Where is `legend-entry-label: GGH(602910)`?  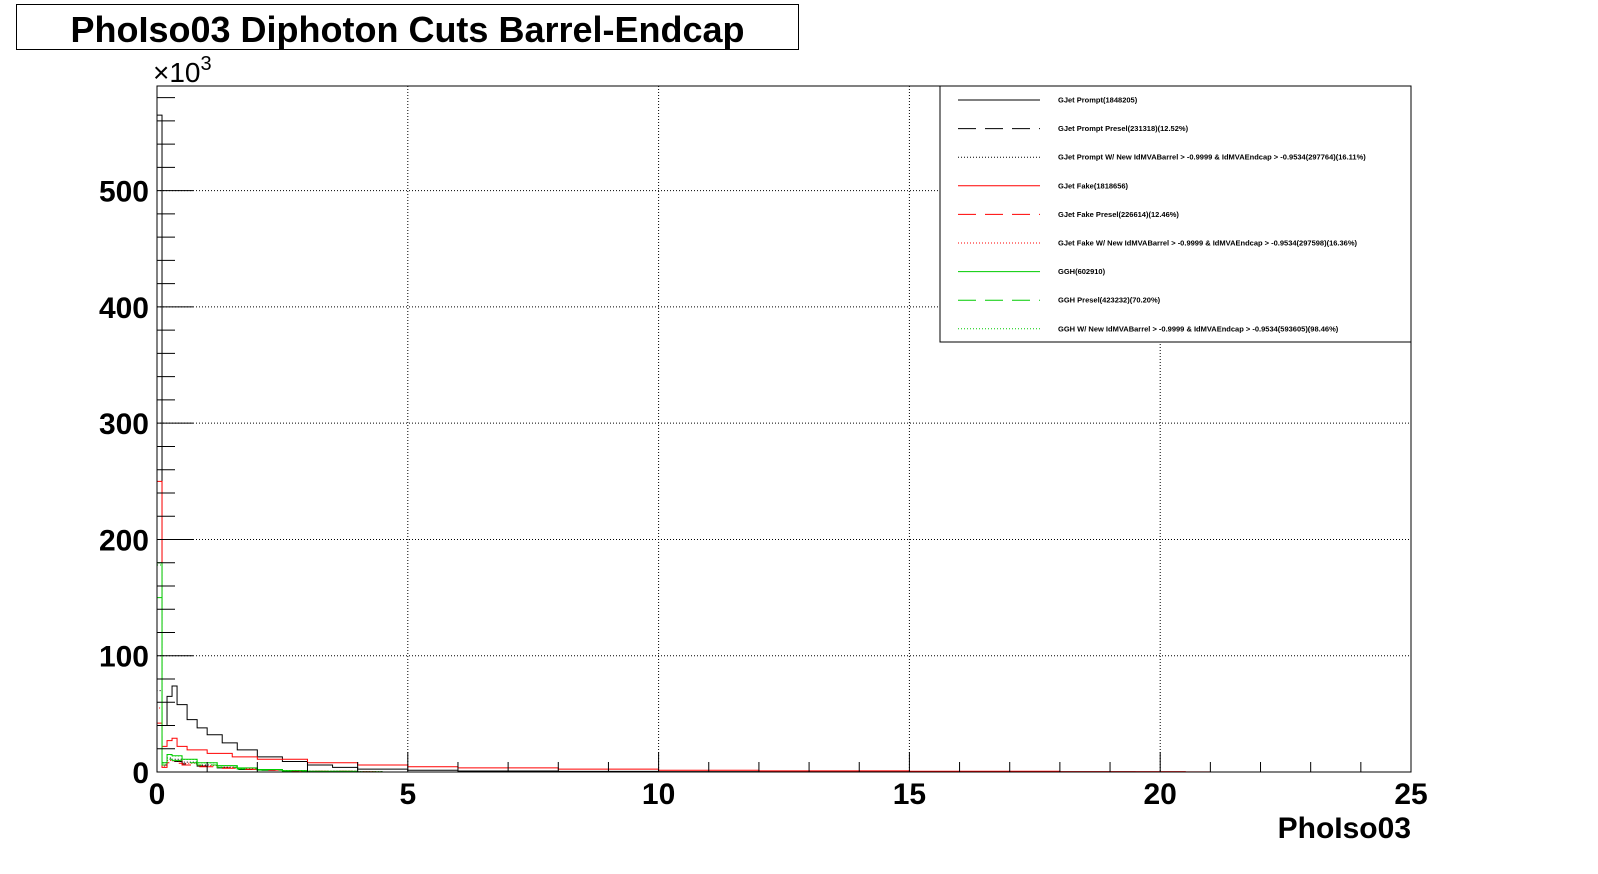 legend-entry-label: GGH(602910) is located at coordinates (1082, 271).